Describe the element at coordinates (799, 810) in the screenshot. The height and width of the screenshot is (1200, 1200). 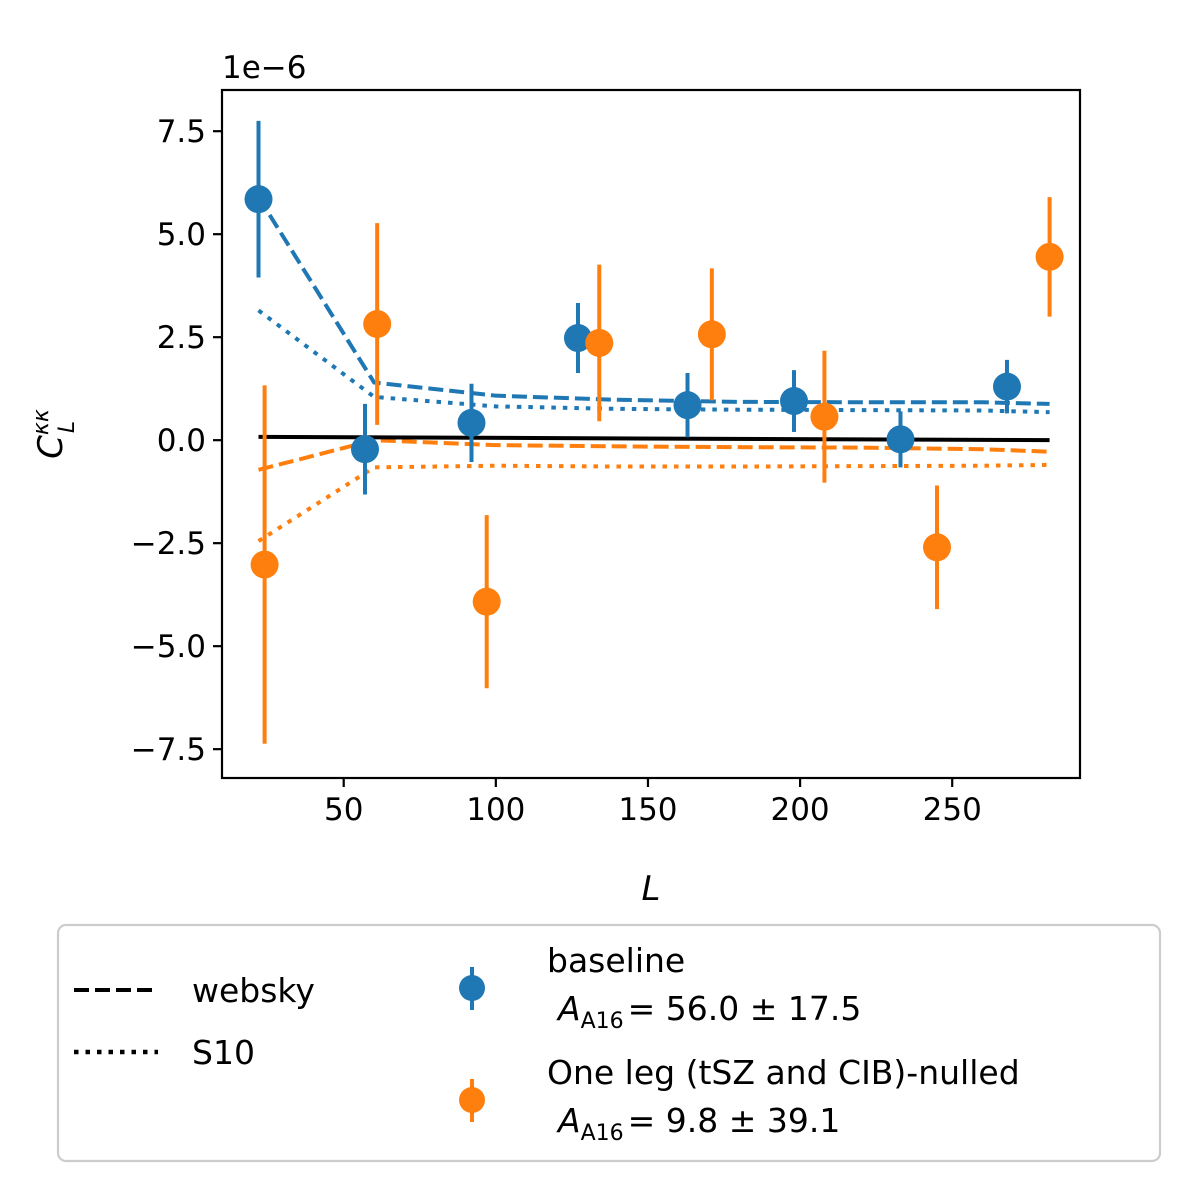
I see `x-tick-label: 200` at that location.